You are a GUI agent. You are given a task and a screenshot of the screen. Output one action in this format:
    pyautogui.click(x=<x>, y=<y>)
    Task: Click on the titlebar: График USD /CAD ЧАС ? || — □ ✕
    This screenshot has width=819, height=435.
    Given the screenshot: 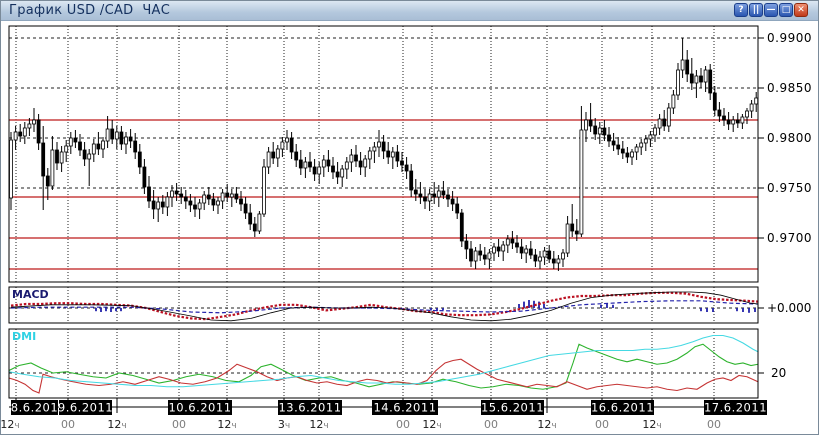 What is the action you would take?
    pyautogui.click(x=409, y=11)
    